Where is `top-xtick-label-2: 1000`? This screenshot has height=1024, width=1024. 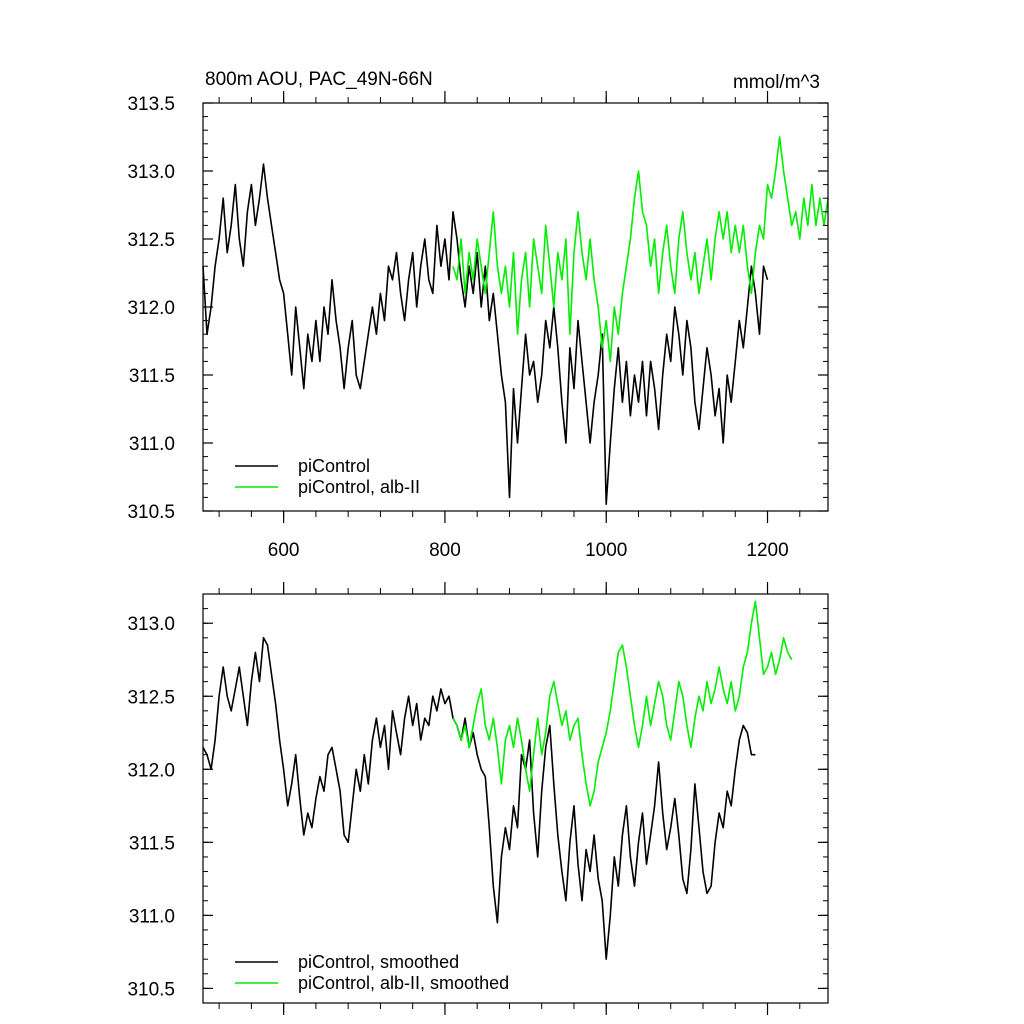 top-xtick-label-2: 1000 is located at coordinates (606, 550).